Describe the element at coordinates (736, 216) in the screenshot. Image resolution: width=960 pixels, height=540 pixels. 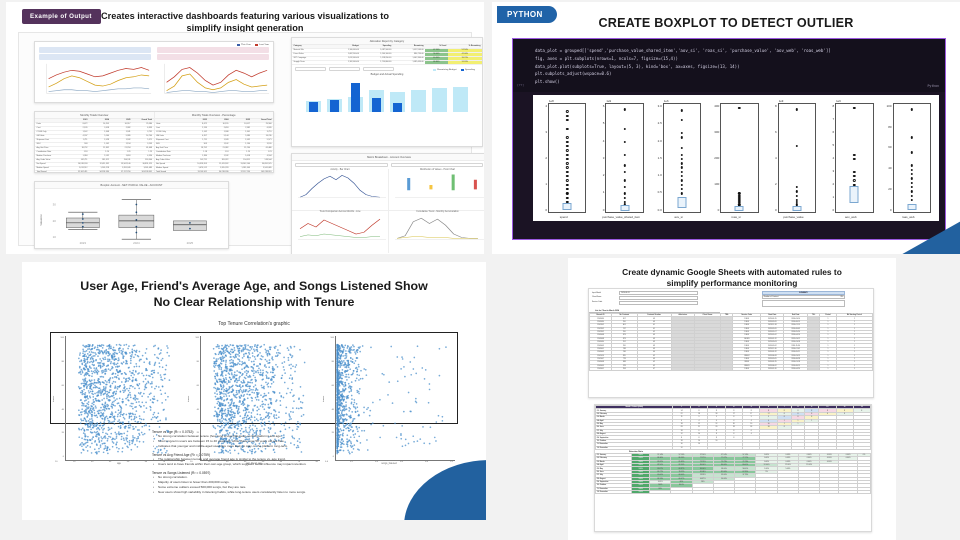
I see `boxplot-x-label: roas_si` at that location.